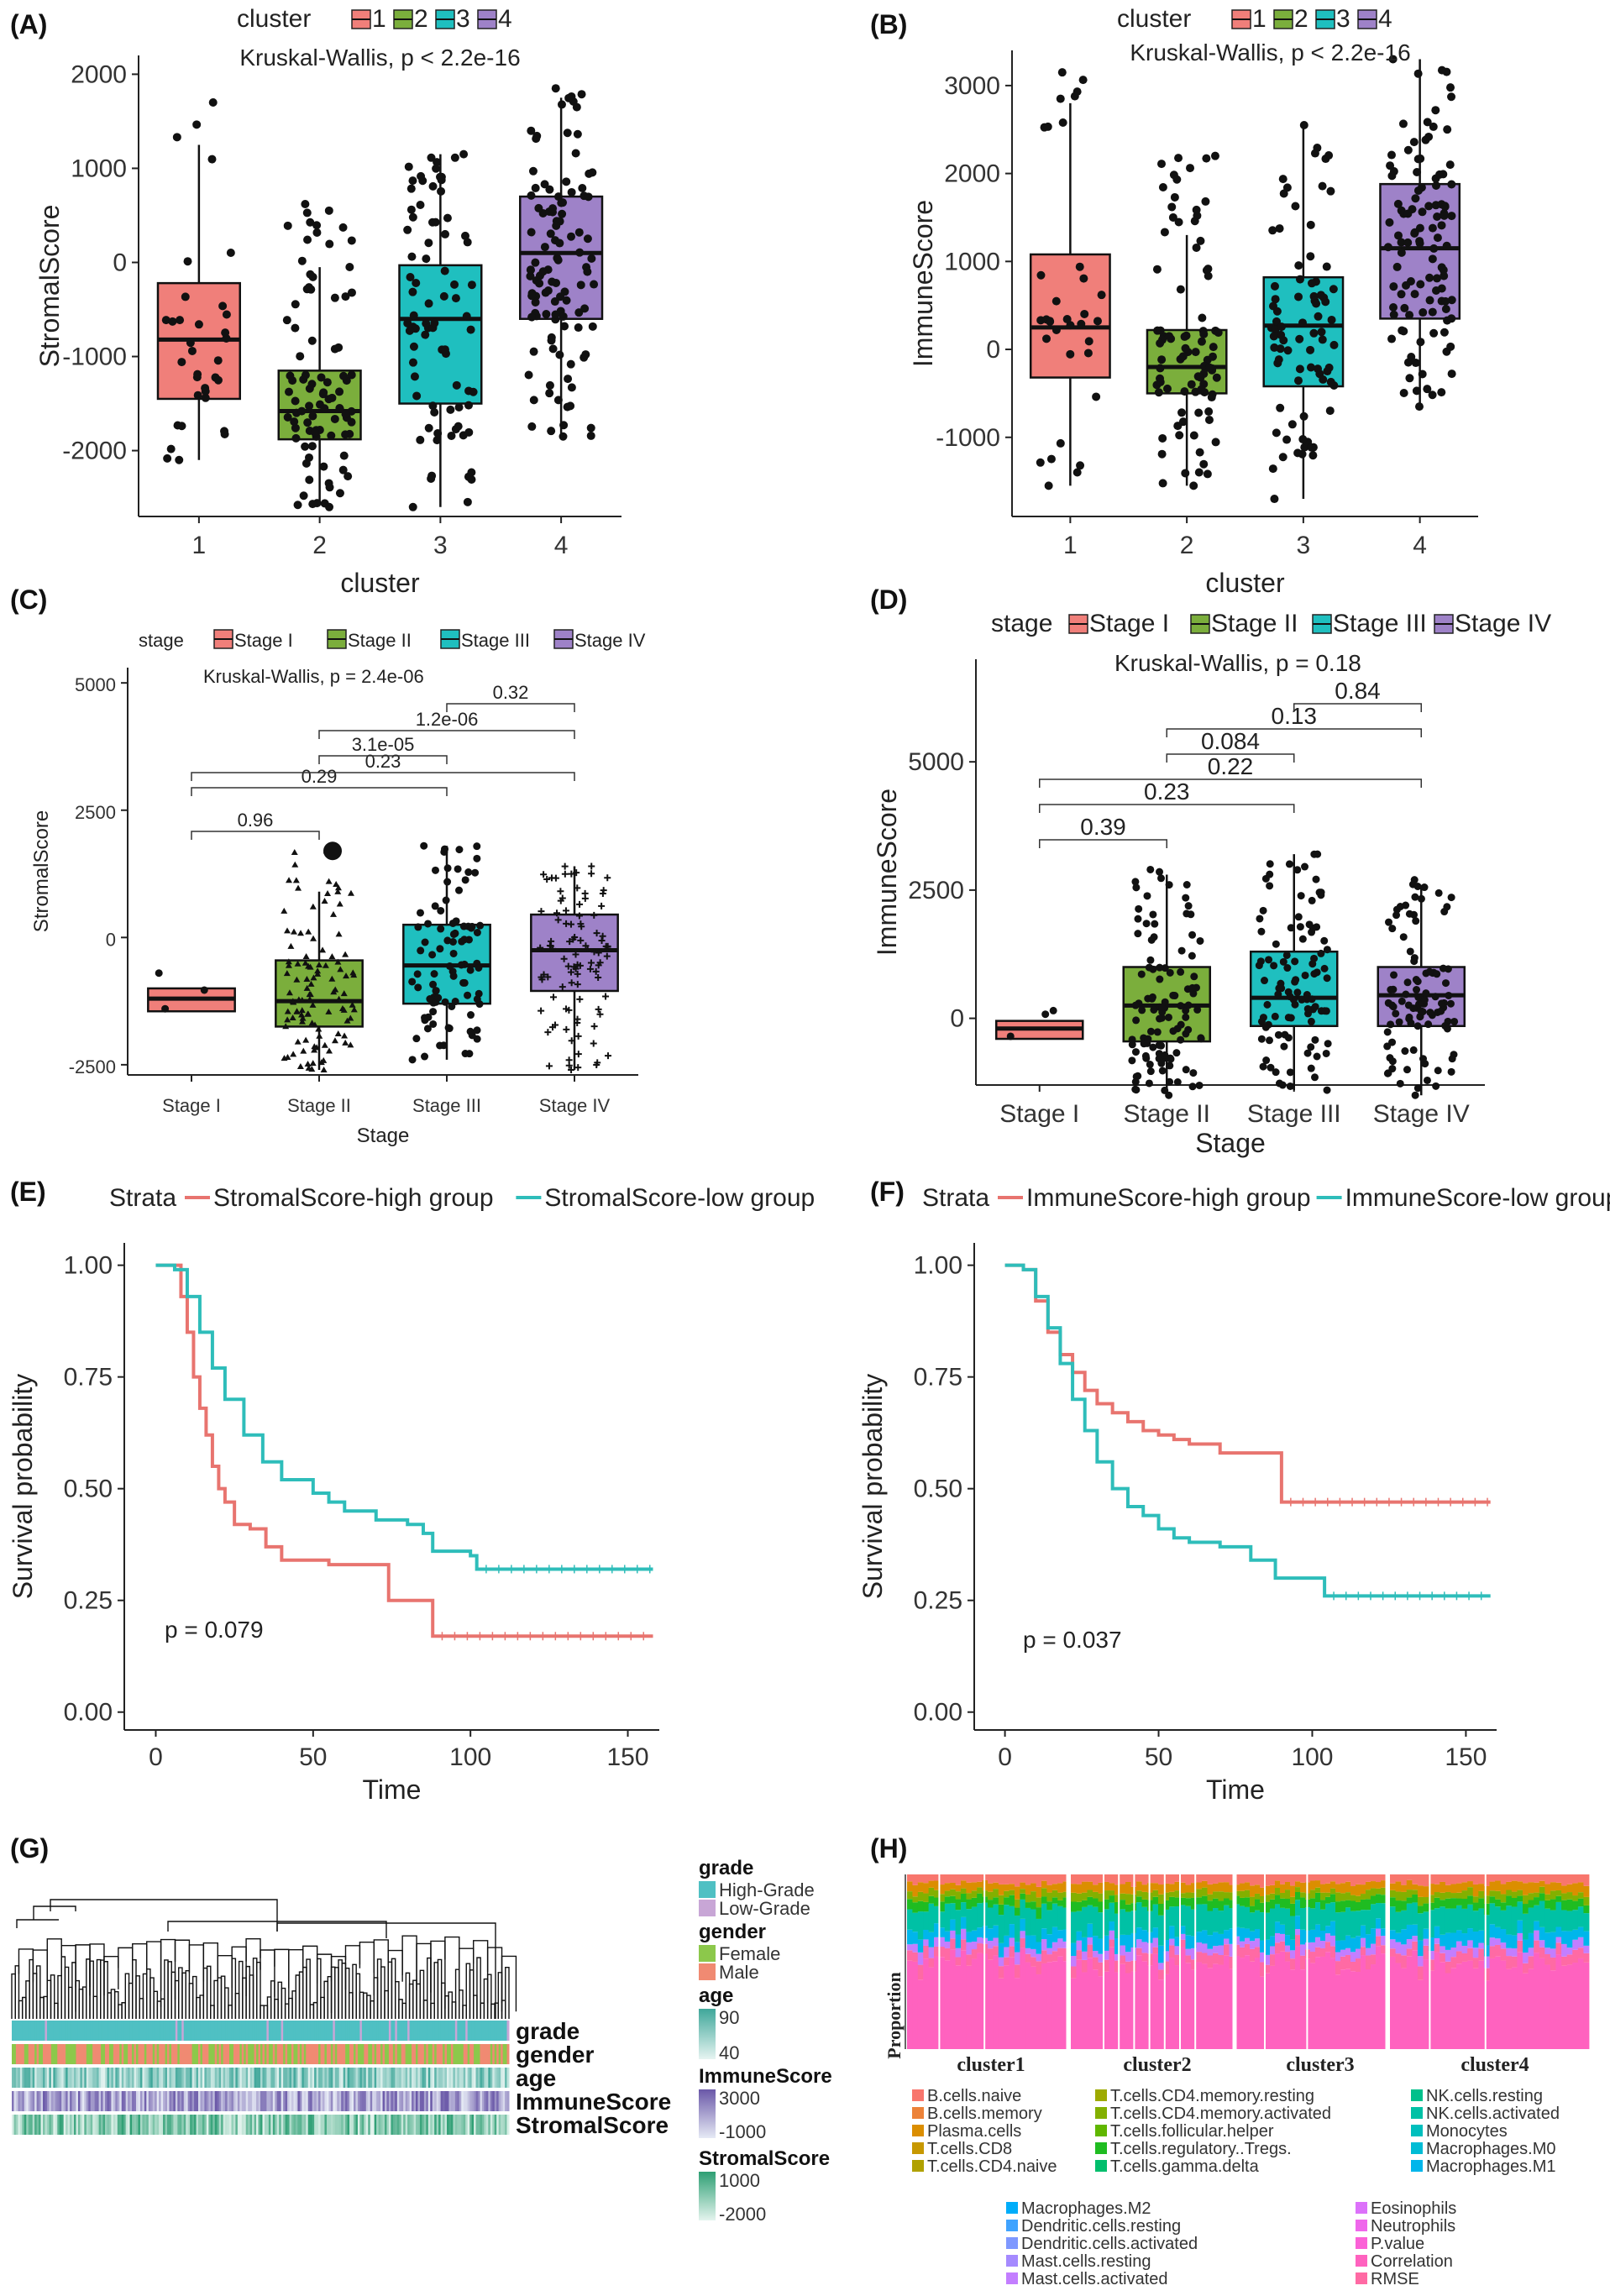  Describe the element at coordinates (1103, 827) in the screenshot. I see `comparison-pvalue: 0.39` at that location.